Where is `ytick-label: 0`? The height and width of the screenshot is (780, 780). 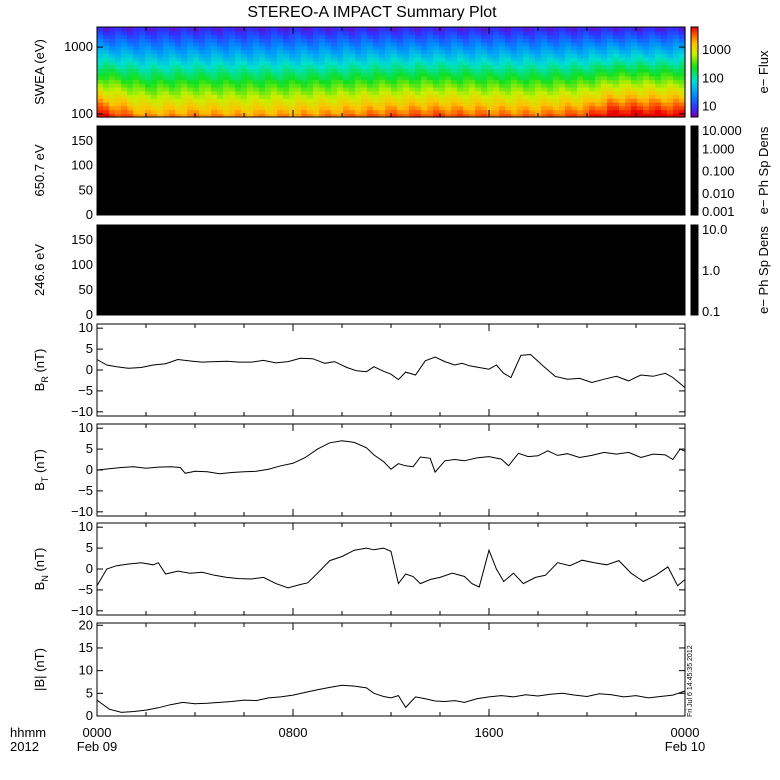
ytick-label: 0 is located at coordinates (89, 715).